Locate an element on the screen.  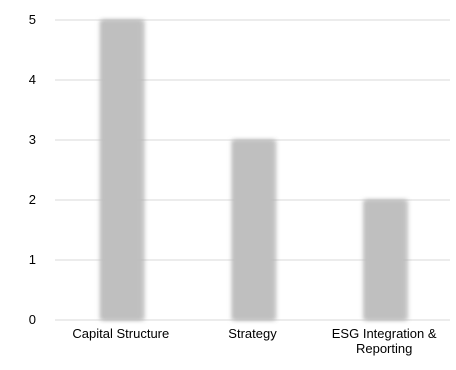
x-tick-label: Capital Structure is located at coordinates (120, 333).